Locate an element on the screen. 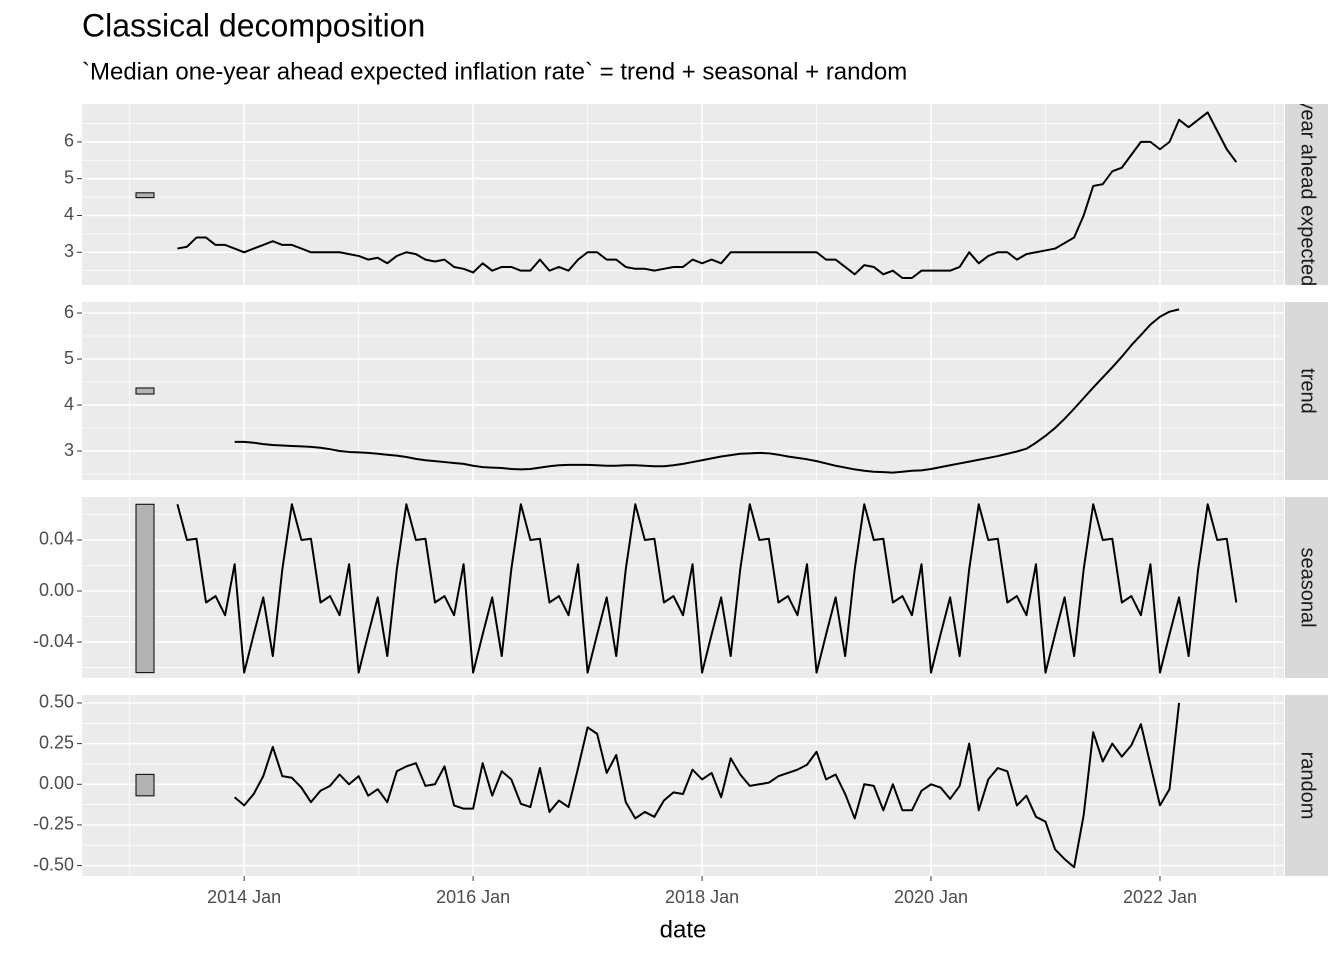  strip-label: random is located at coordinates (1308, 786).